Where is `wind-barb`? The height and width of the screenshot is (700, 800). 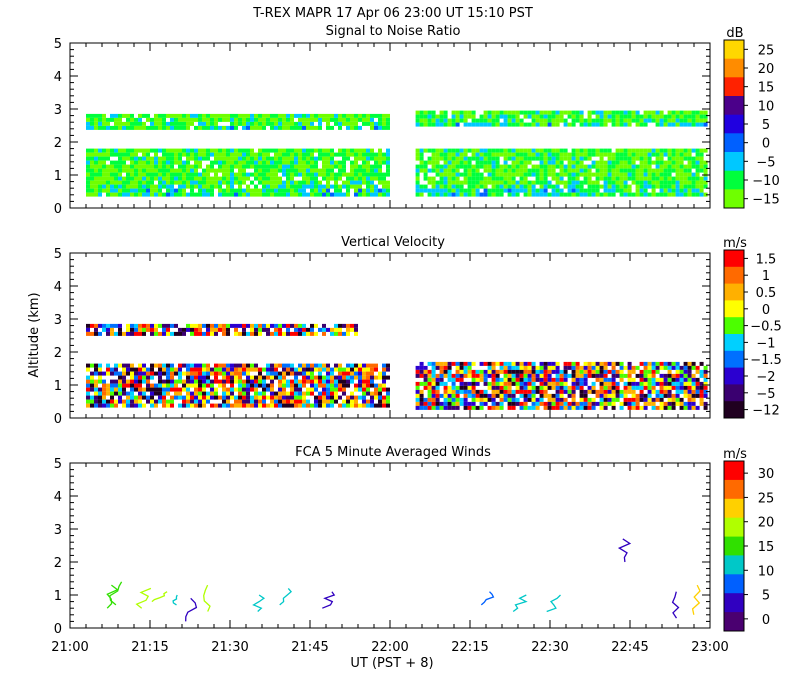
wind-barb is located at coordinates (487, 598).